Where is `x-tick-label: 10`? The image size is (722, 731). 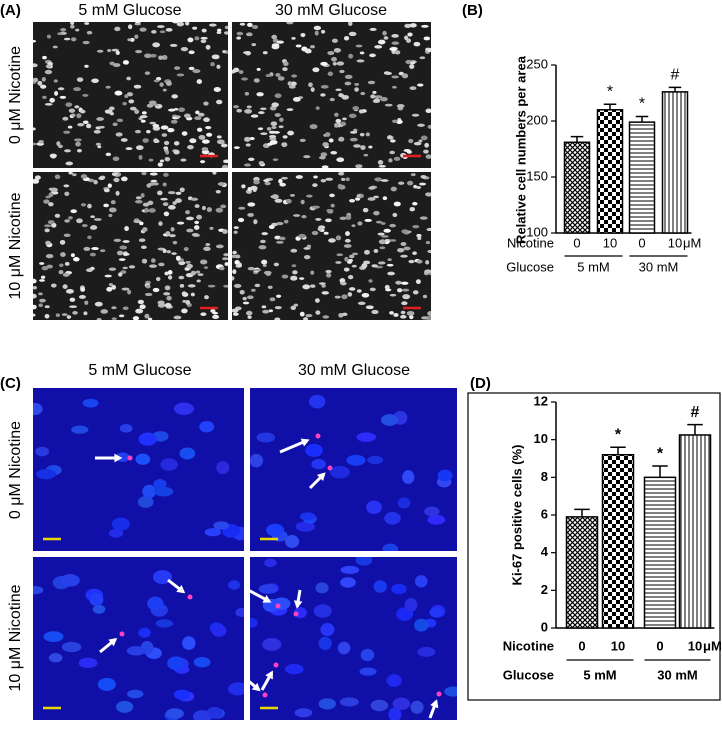
x-tick-label: 10 is located at coordinates (610, 242).